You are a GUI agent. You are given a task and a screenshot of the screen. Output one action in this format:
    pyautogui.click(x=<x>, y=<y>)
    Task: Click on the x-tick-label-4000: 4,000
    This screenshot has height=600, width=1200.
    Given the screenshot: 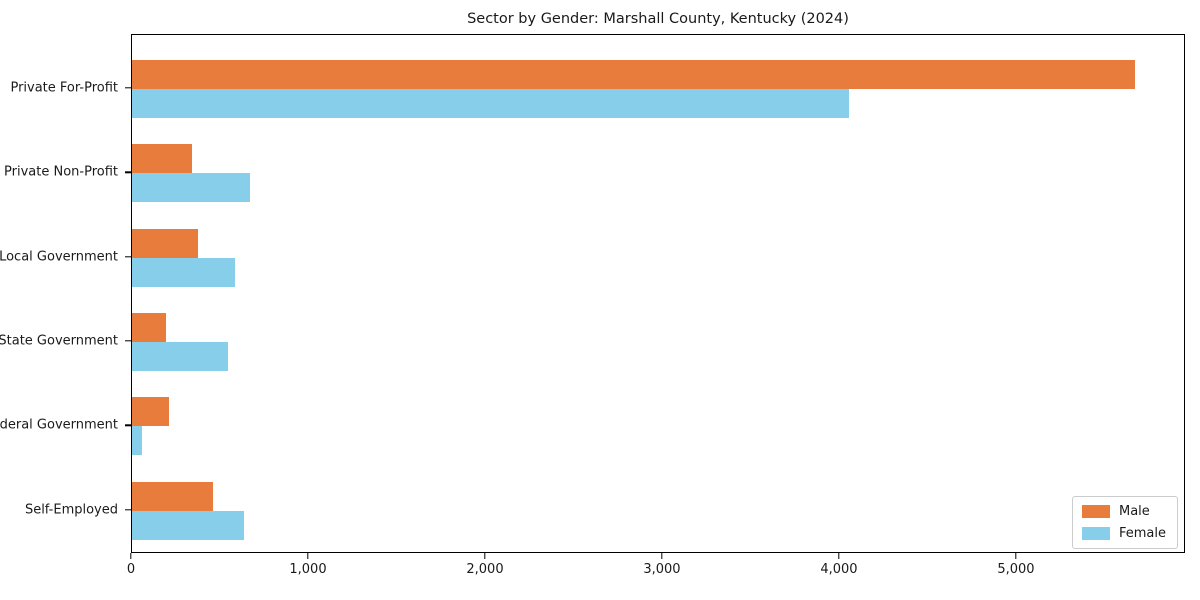 What is the action you would take?
    pyautogui.click(x=839, y=569)
    